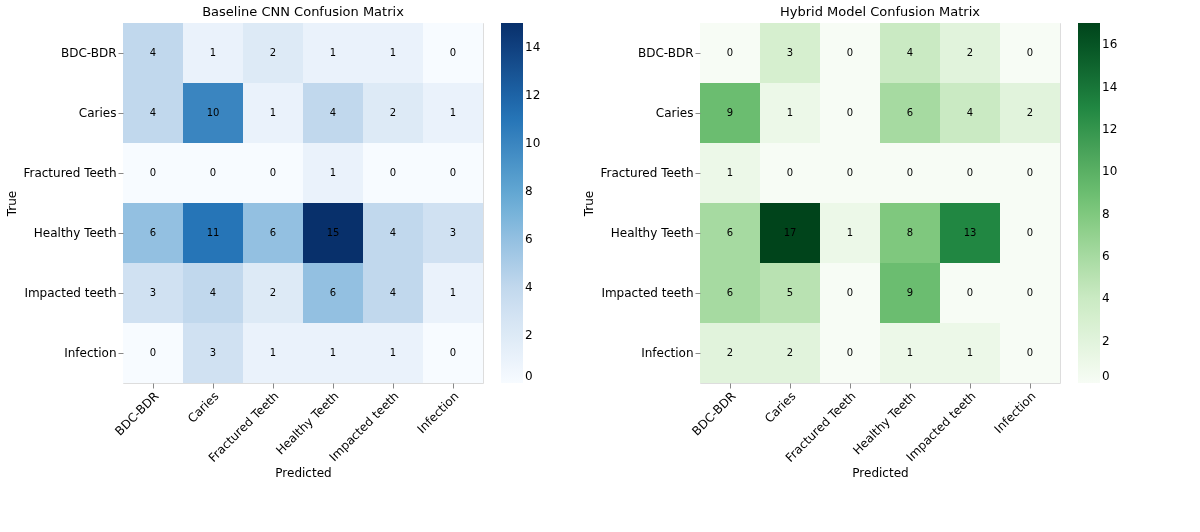  Describe the element at coordinates (213, 112) in the screenshot. I see `data-label: 10` at that location.